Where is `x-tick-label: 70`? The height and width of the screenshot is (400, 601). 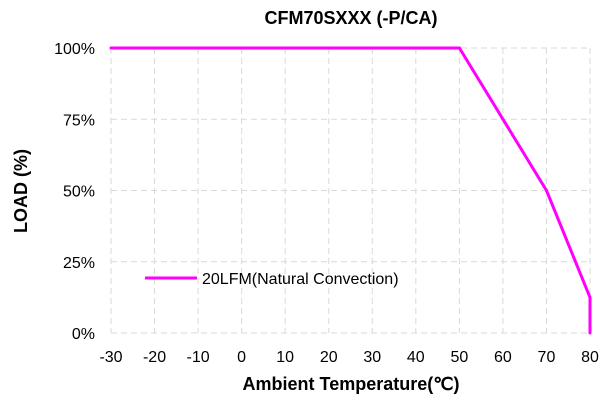 x-tick-label: 70 is located at coordinates (547, 357).